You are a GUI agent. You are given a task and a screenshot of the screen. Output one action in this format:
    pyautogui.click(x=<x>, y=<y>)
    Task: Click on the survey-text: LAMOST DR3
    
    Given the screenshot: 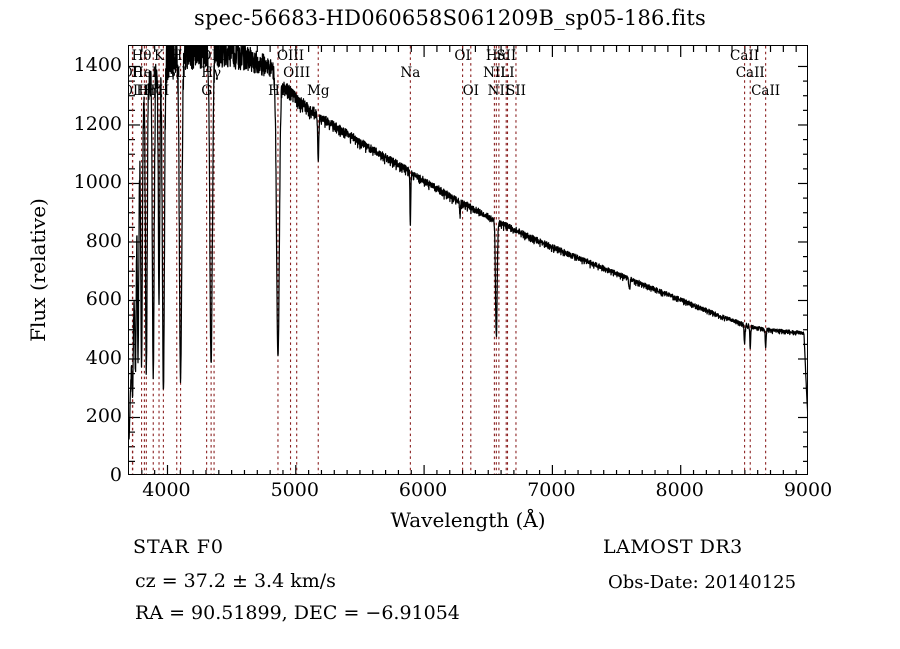 What is the action you would take?
    pyautogui.click(x=673, y=547)
    